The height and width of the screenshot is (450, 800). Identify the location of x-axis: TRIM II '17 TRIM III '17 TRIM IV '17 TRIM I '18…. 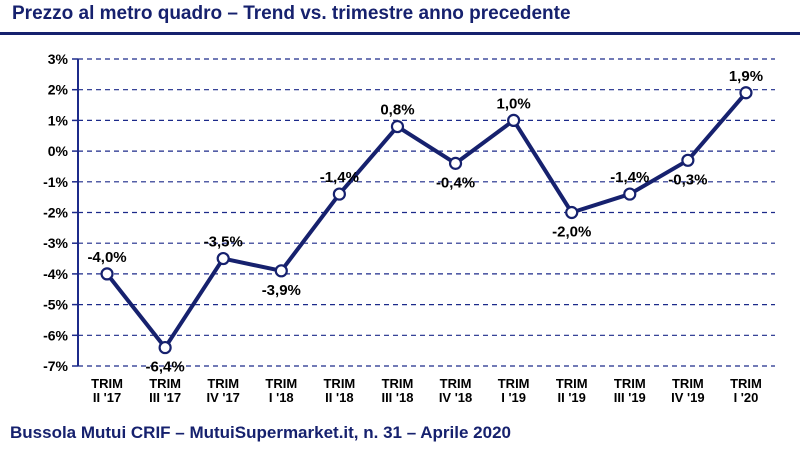
(426, 390).